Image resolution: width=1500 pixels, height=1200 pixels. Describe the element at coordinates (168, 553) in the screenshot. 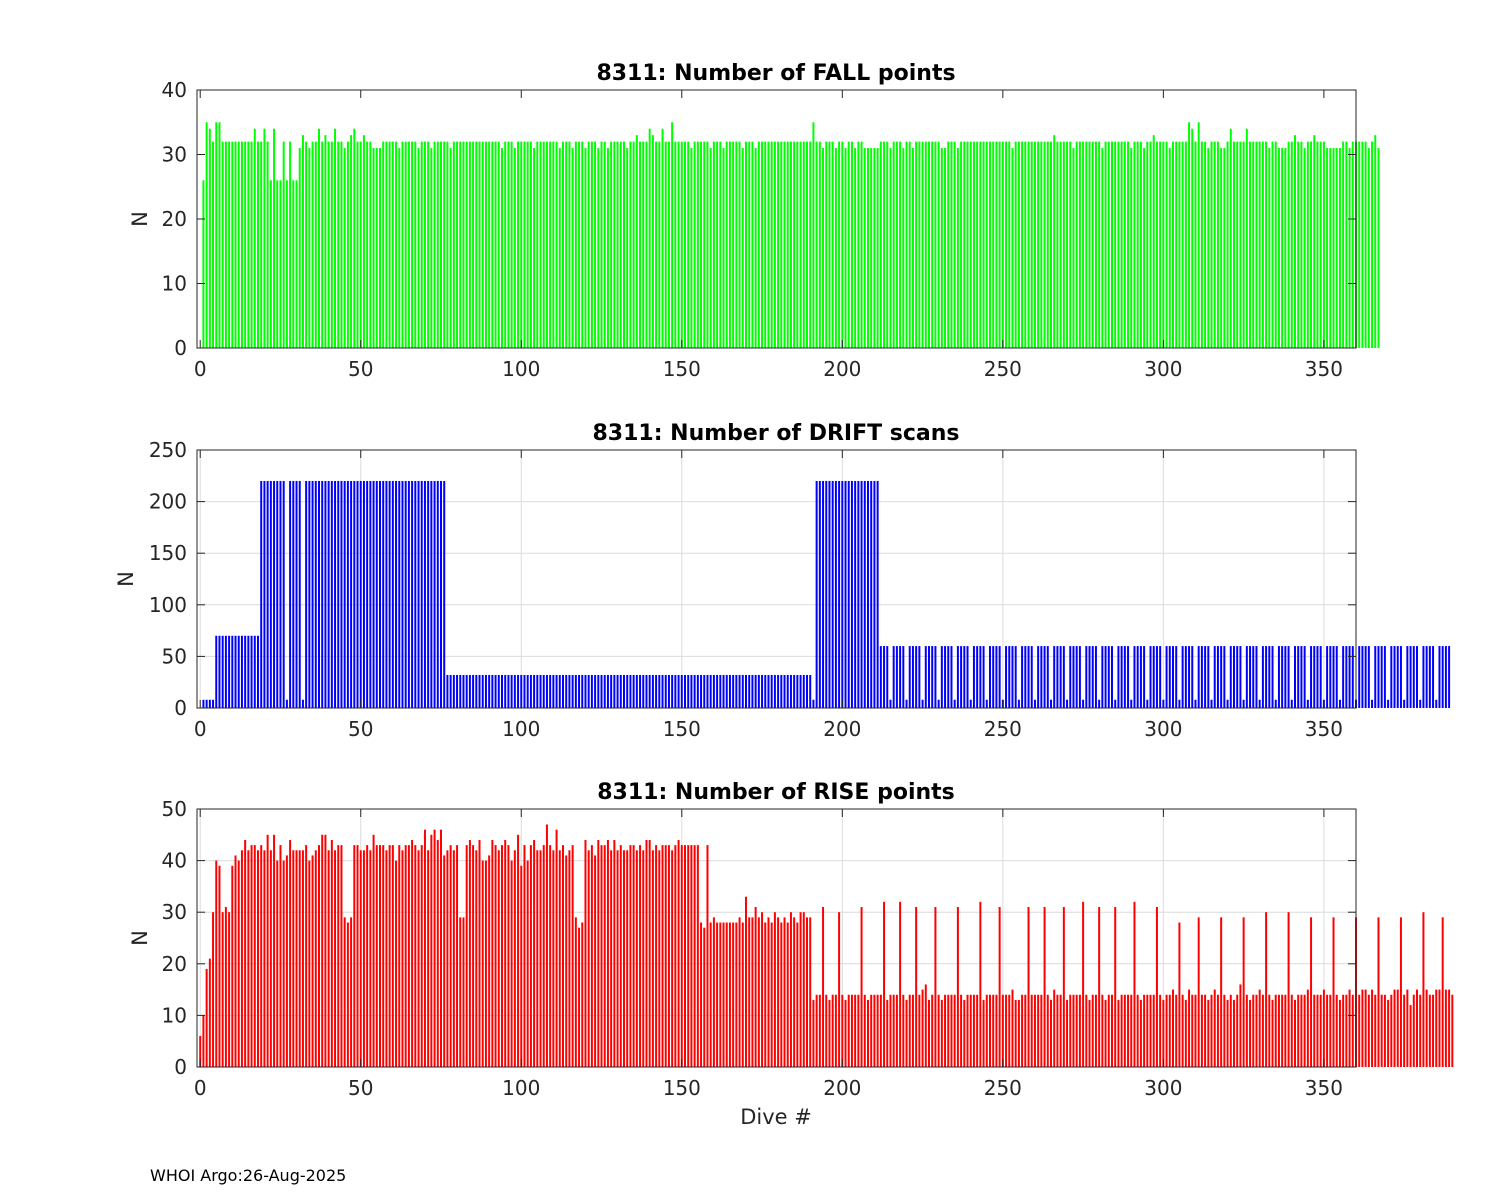

I see `drift-y-tick-label: 150` at that location.